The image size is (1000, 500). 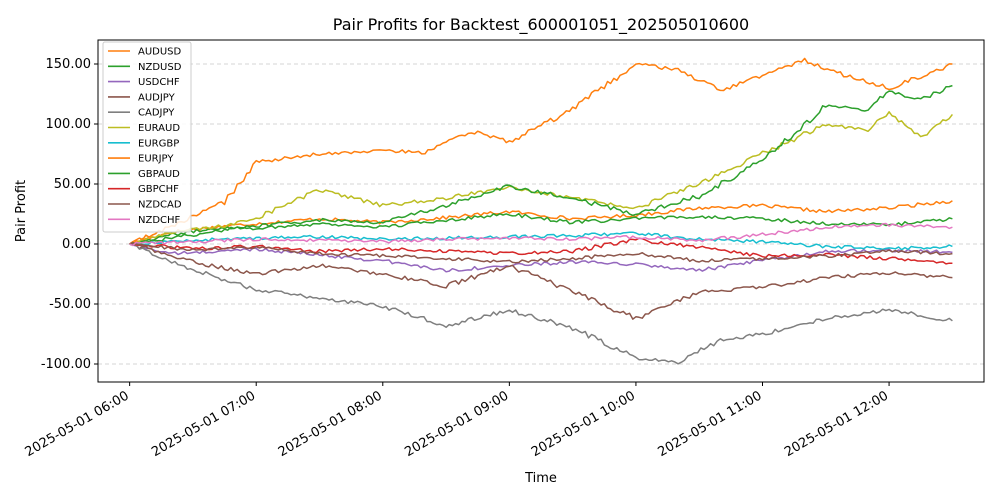 I want to click on y-tick-label: 50.00, so click(x=72, y=184).